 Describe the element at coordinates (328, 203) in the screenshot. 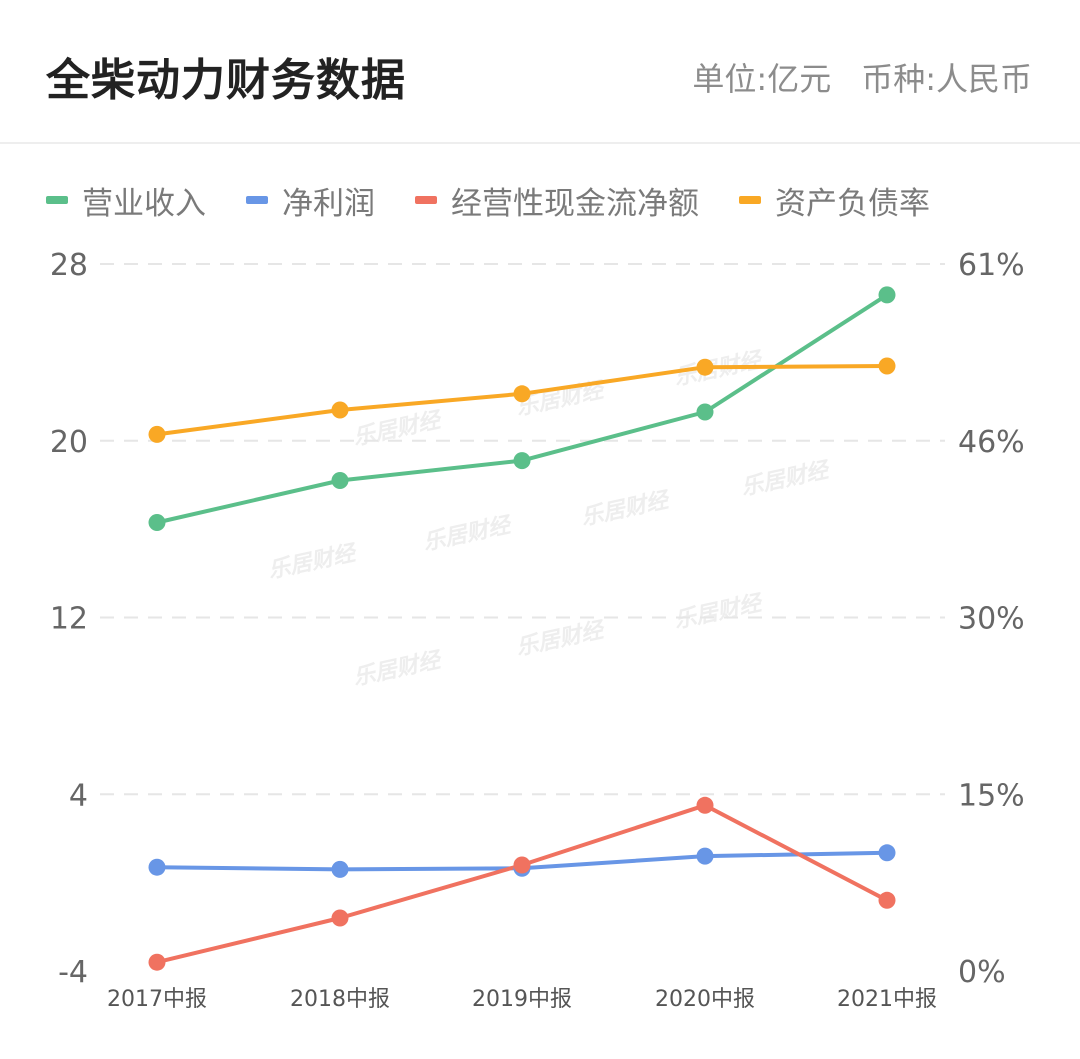

I see `legend-label: 净利润` at that location.